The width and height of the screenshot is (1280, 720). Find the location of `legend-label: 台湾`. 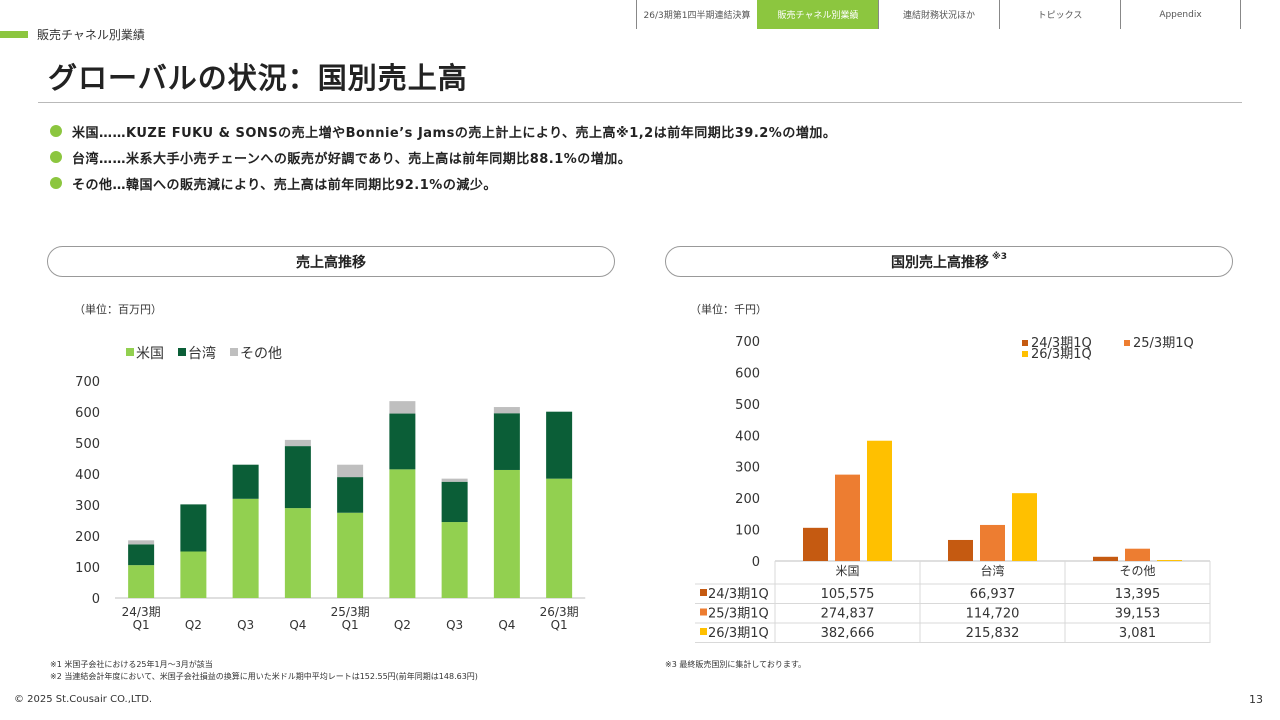

legend-label: 台湾 is located at coordinates (202, 353).